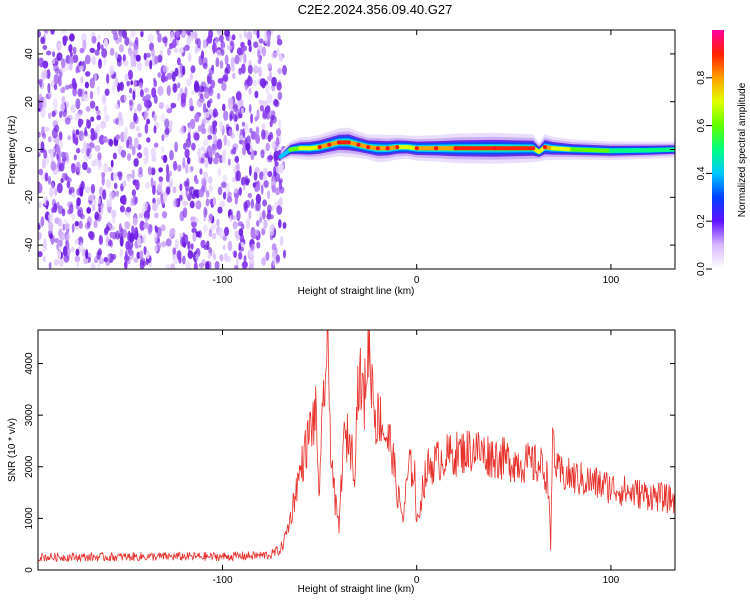  What do you see at coordinates (718, 149) in the screenshot?
I see `colorbar` at bounding box center [718, 149].